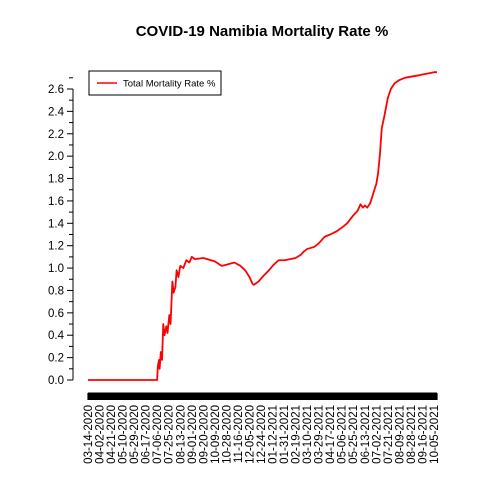 The width and height of the screenshot is (480, 480). I want to click on x-tick-label: 05-10-2020, so click(124, 434).